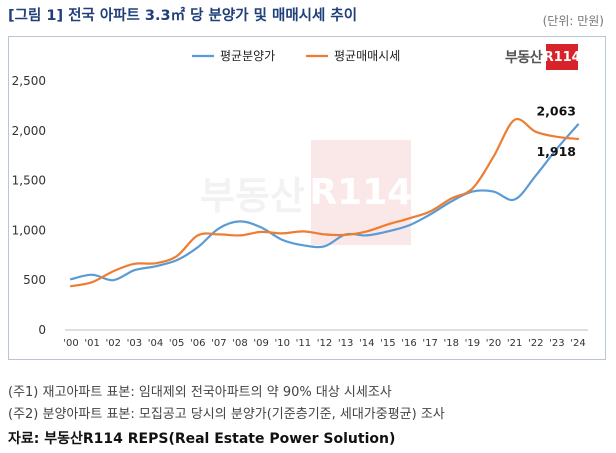  I want to click on brand-logo: 부동산 R114, so click(543, 57).